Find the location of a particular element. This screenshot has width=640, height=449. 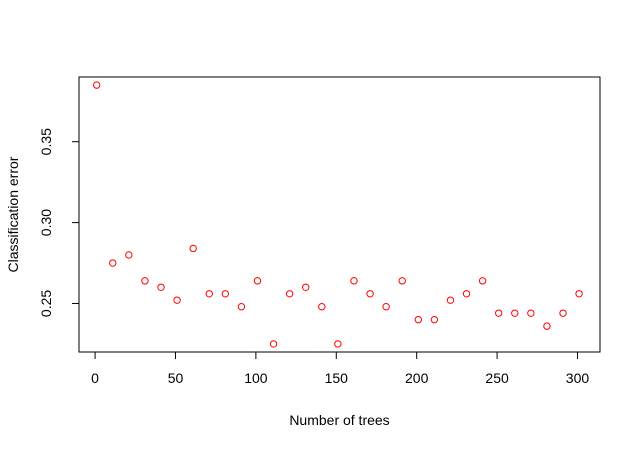

y-tick-label: 0.35 is located at coordinates (46, 141).